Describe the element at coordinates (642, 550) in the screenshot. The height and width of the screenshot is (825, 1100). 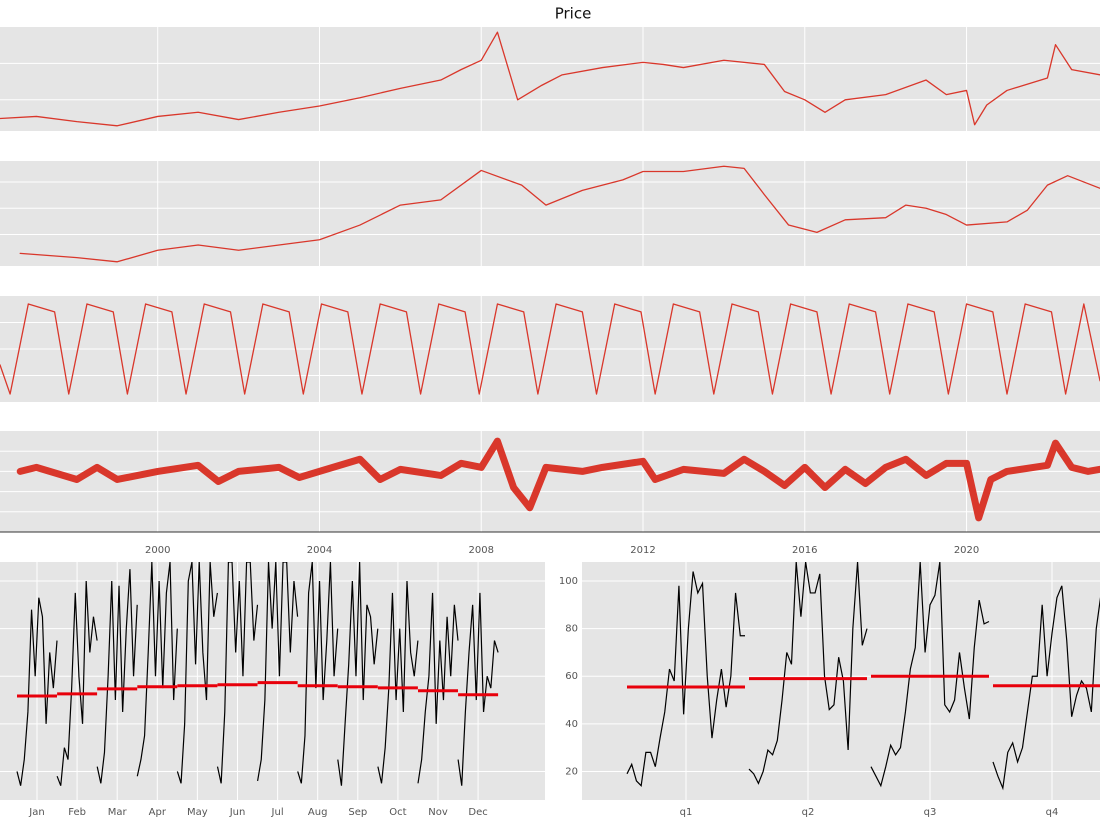
I see `x-tick-label: 2012` at that location.